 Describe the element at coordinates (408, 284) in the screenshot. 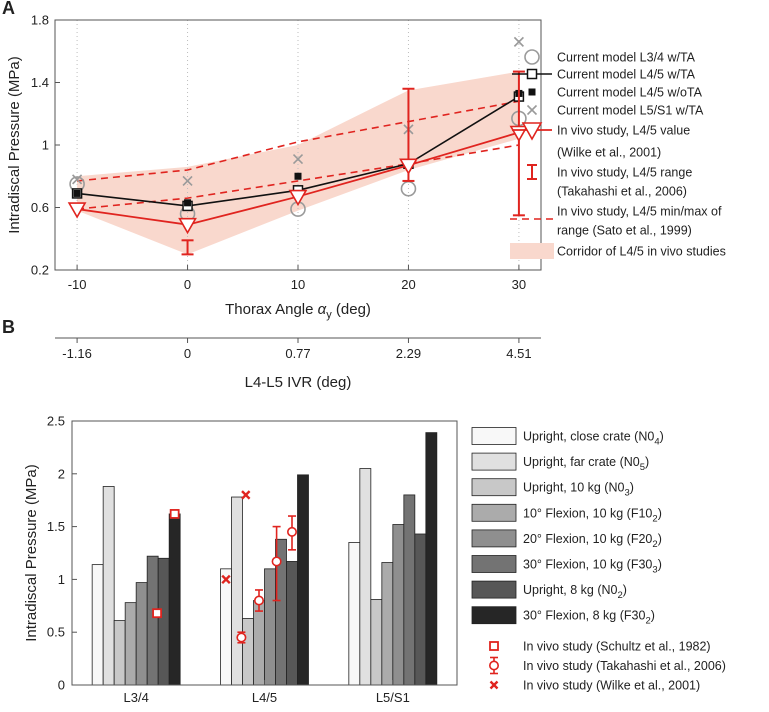

I see `x-tick-label-a: 20` at that location.